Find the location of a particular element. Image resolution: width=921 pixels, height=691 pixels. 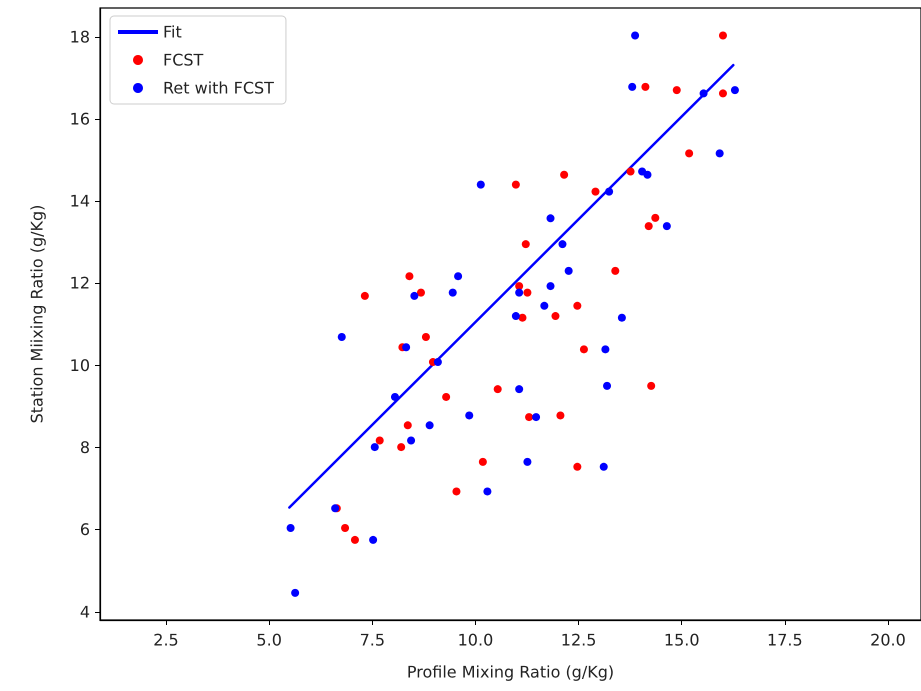

x-axis-title: Profile Mixing Ratio (g/Kg) is located at coordinates (510, 672).